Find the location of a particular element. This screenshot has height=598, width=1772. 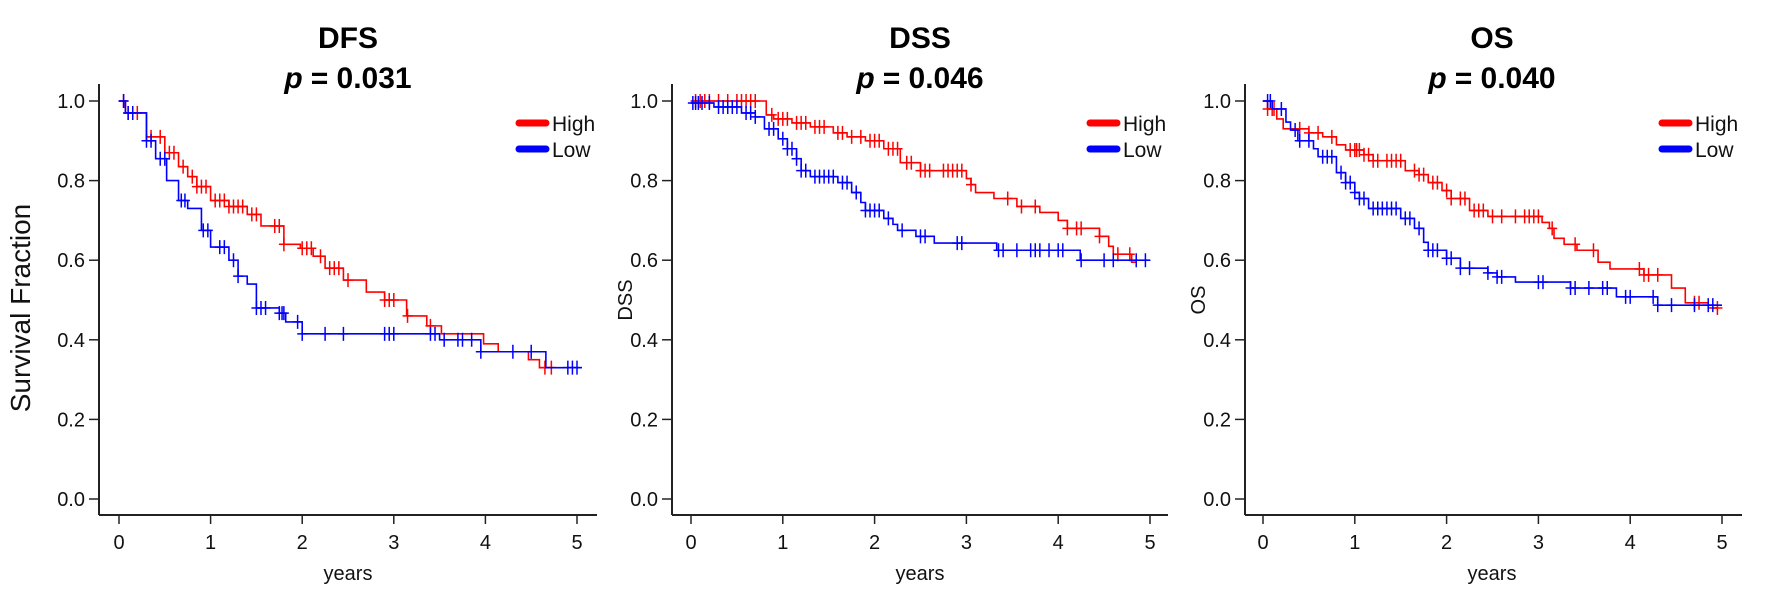

x-tick-label: 4 is located at coordinates (1058, 543).